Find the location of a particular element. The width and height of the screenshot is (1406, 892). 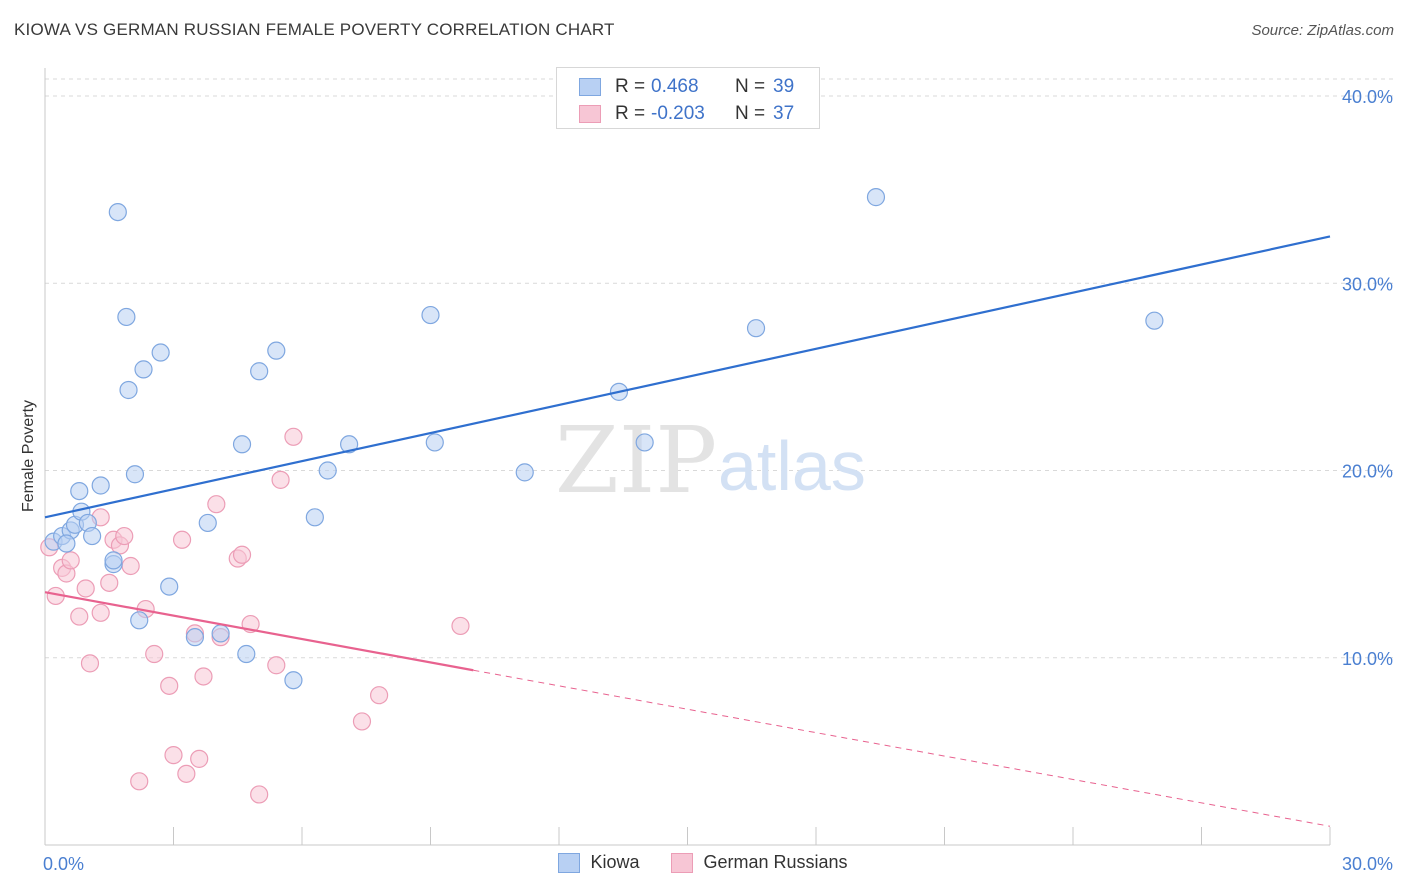

y-axis-label: Female Poverty is located at coordinates (28, 456).